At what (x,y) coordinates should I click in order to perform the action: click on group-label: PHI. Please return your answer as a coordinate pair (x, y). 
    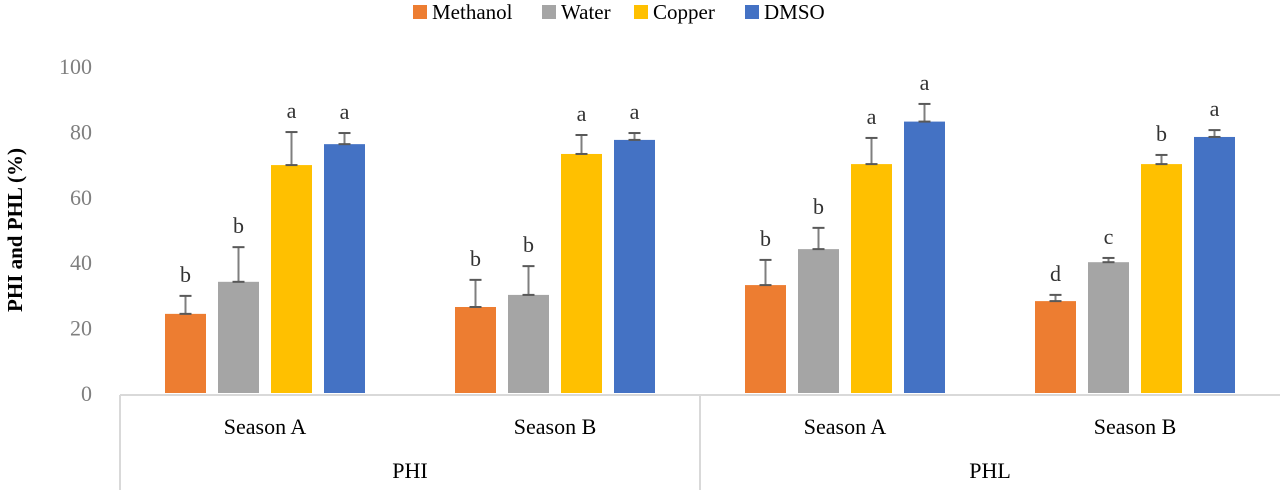
    Looking at the image, I should click on (409, 470).